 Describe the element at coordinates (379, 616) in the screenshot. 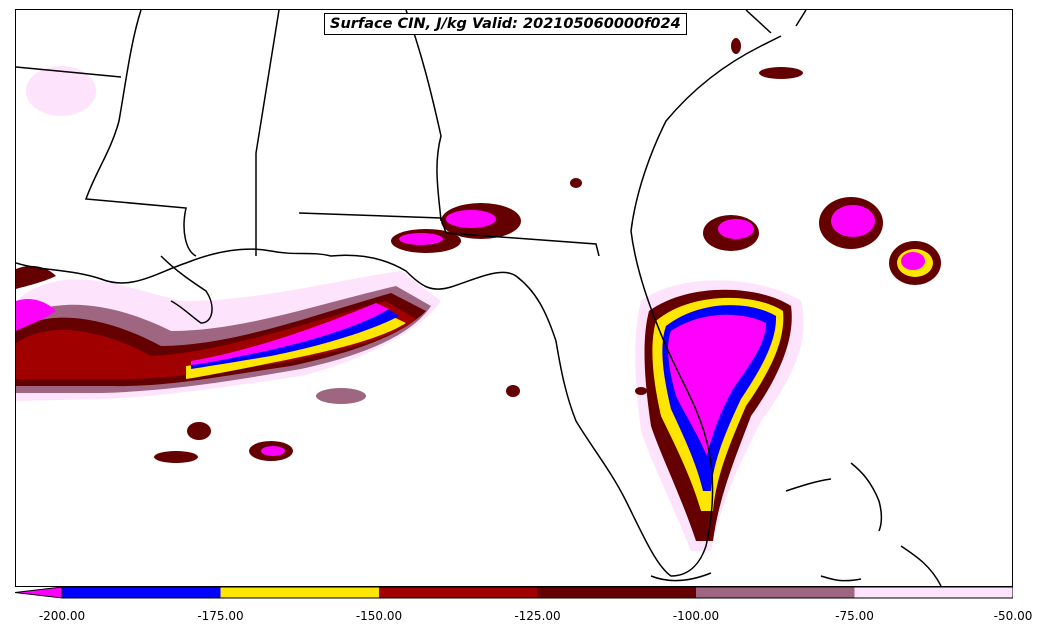

I see `colorbar-tick-label: -150.00` at that location.